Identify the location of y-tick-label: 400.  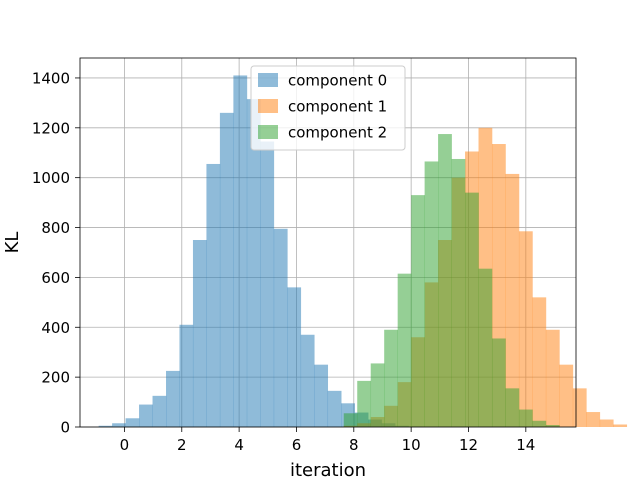
(55, 328).